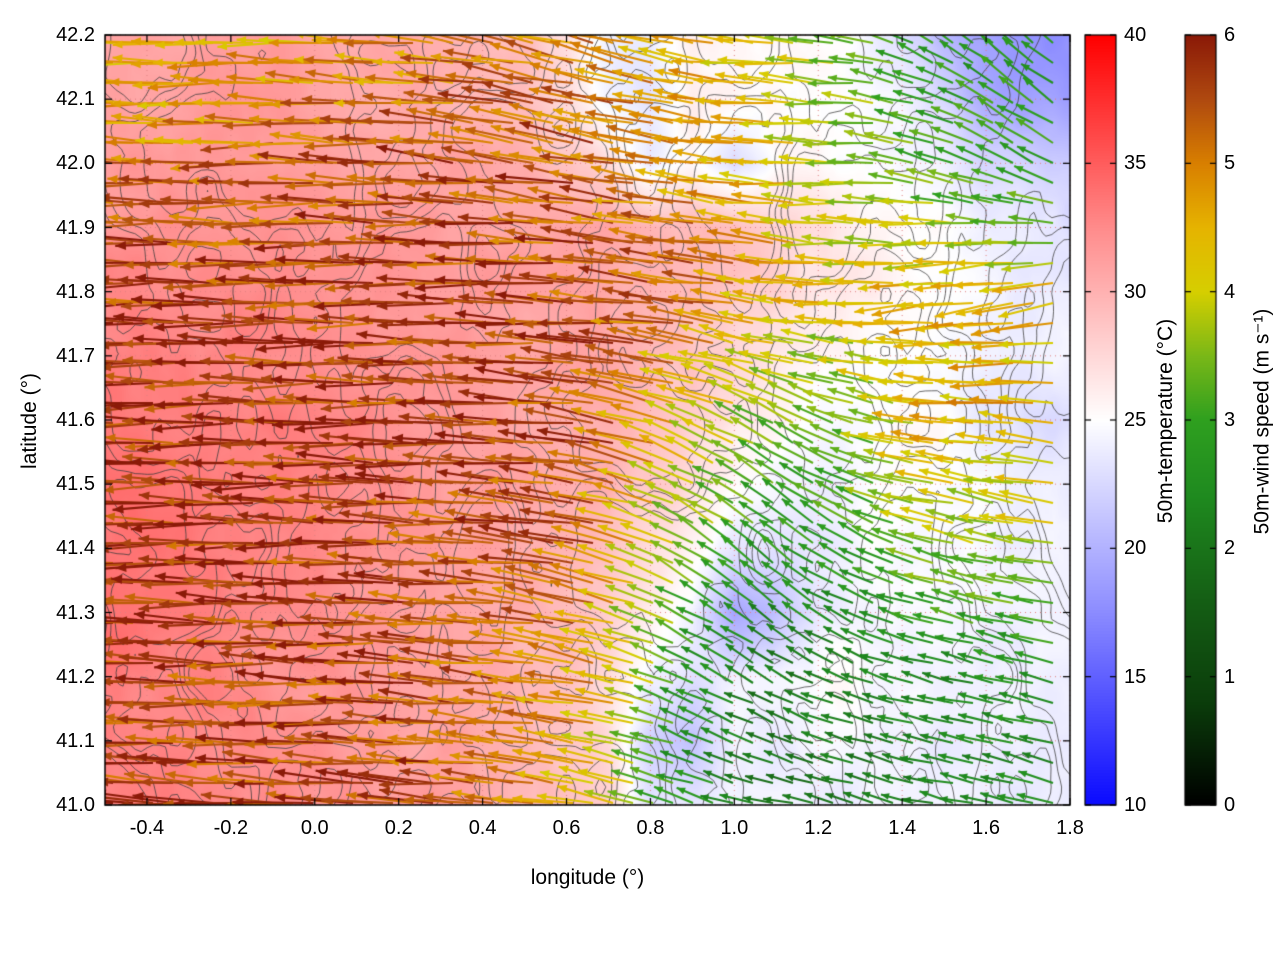 The image size is (1280, 960). What do you see at coordinates (1135, 805) in the screenshot?
I see `temperature-colorbar-tick-label: 10` at bounding box center [1135, 805].